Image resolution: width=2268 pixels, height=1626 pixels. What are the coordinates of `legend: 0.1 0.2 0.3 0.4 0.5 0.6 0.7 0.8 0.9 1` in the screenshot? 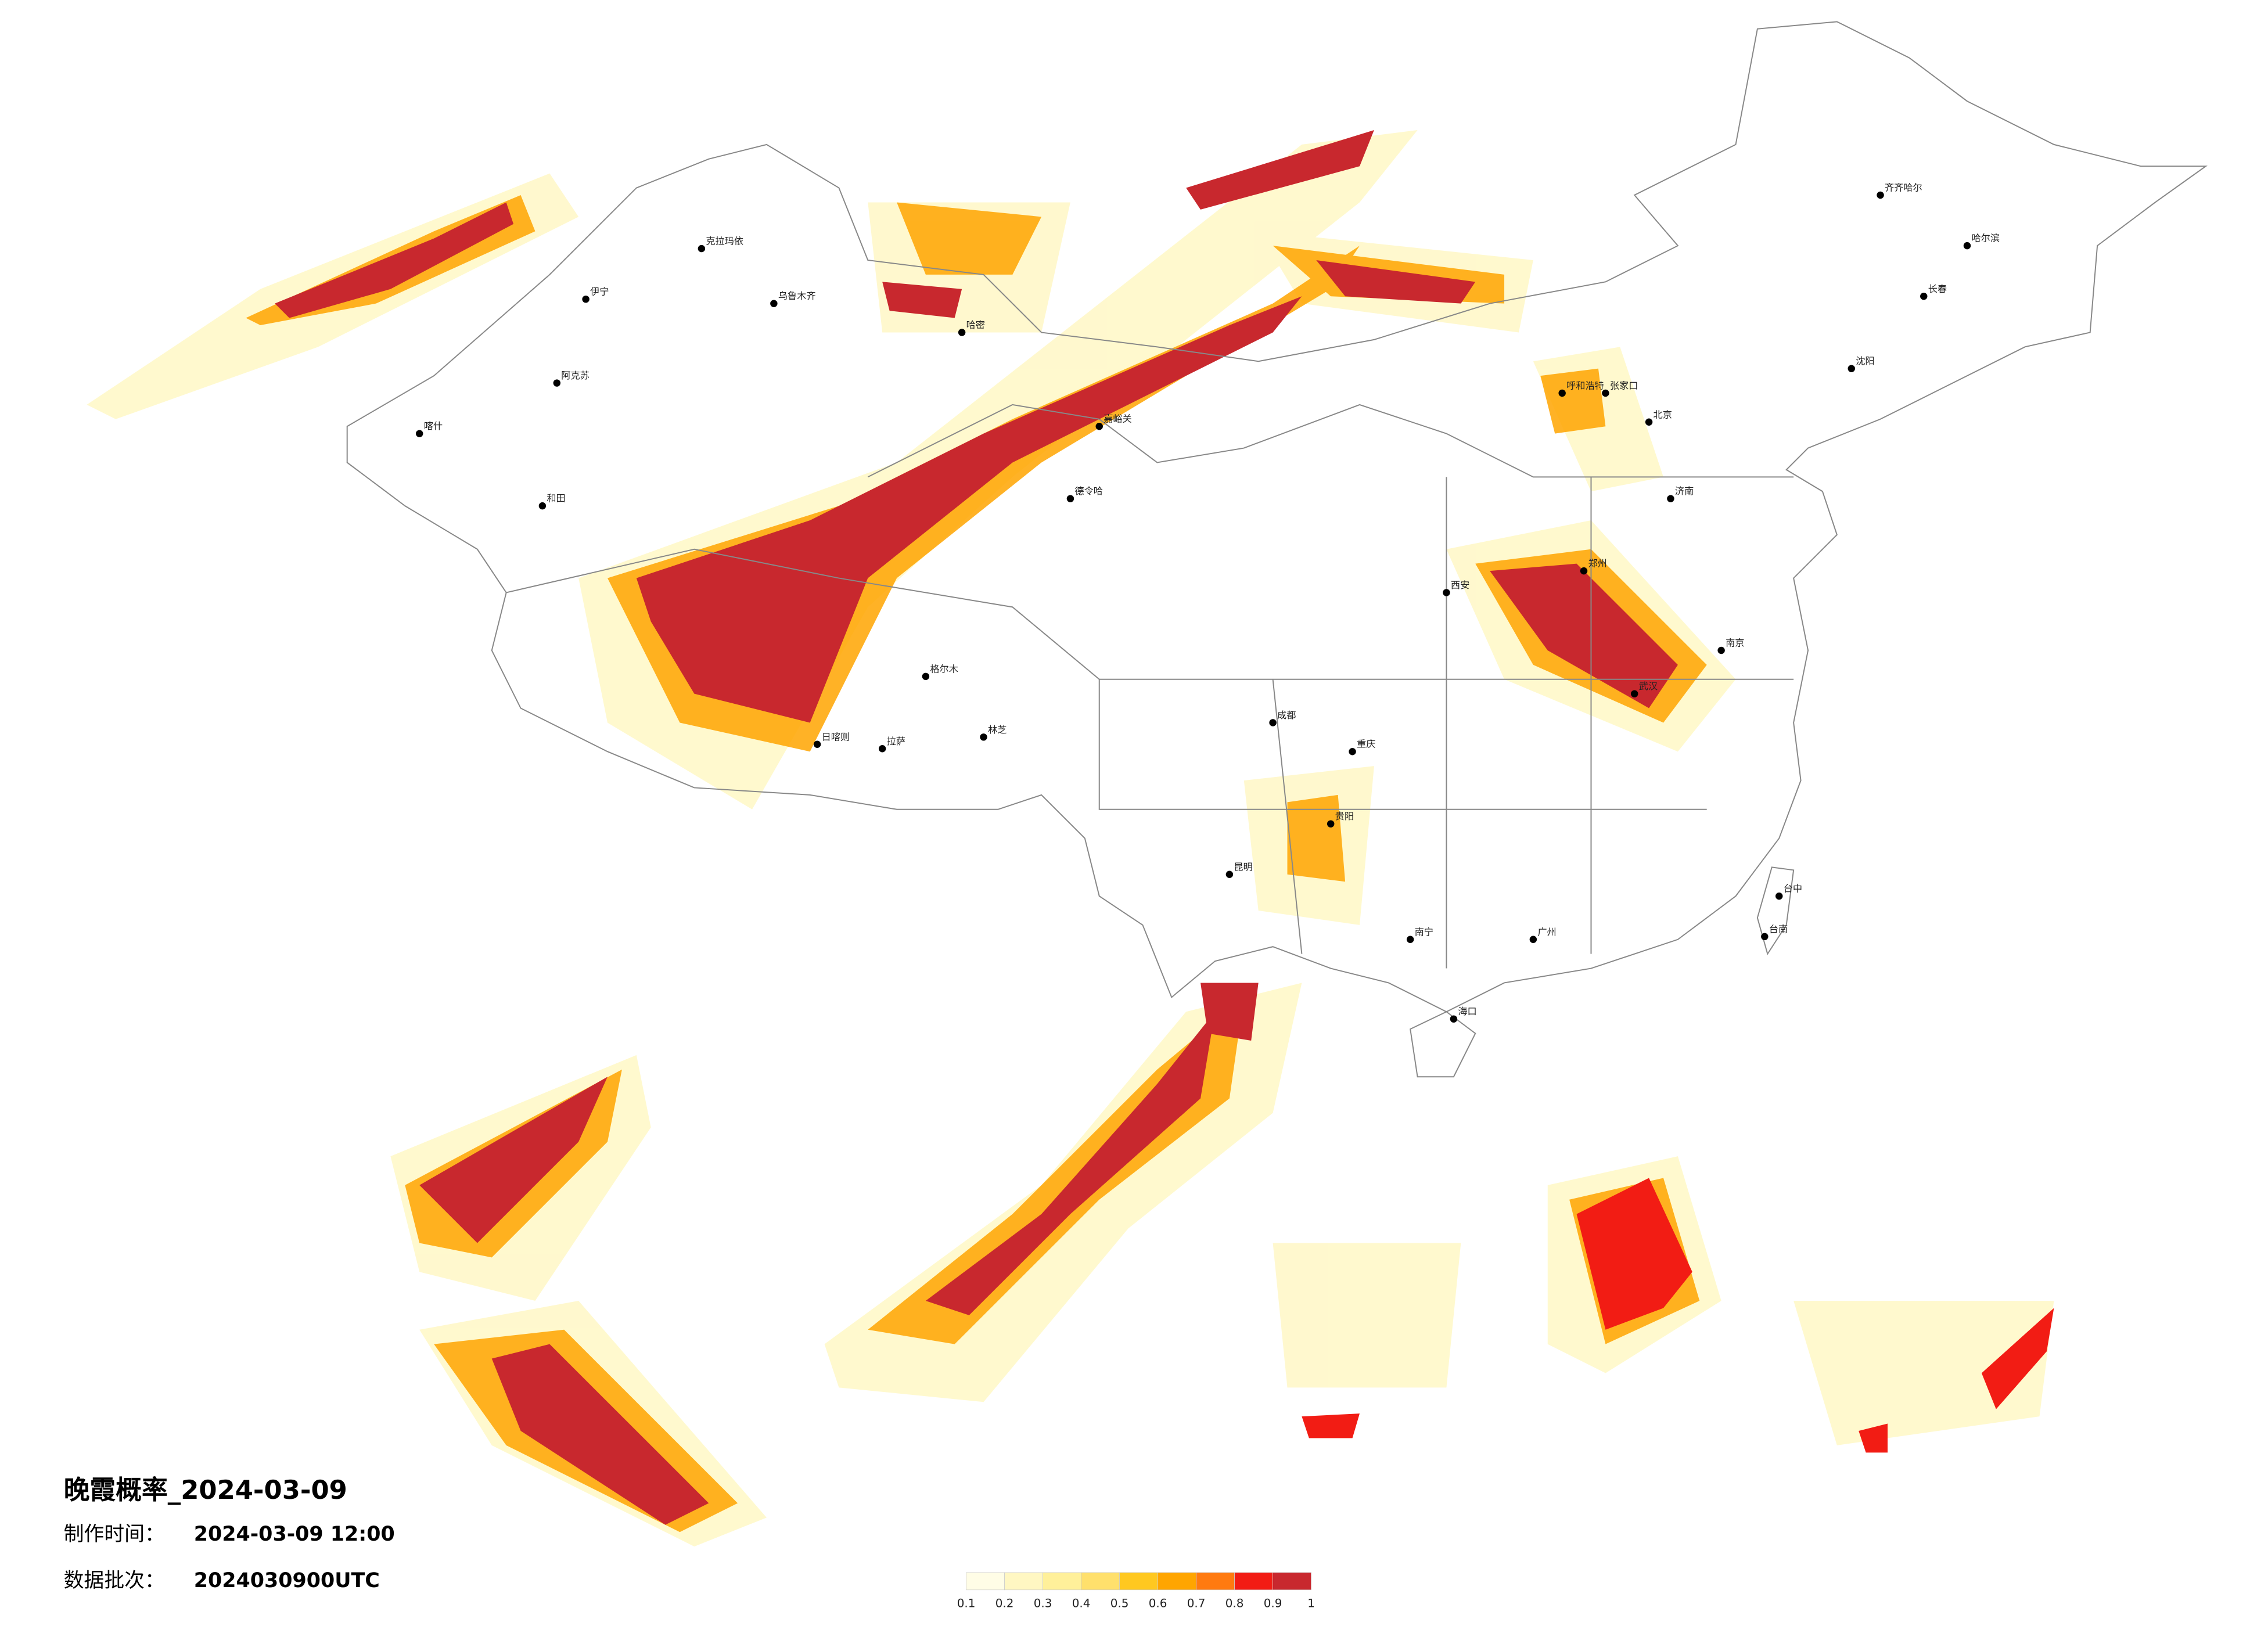 It's located at (1136, 1591).